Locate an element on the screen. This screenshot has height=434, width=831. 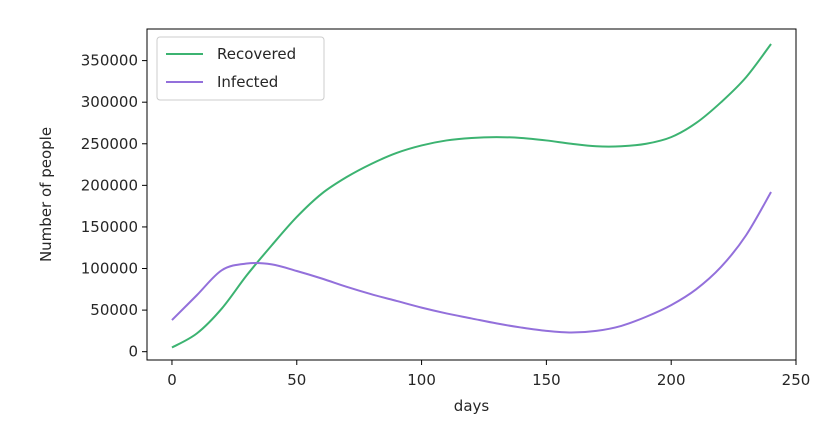
x-tick-label: 200 is located at coordinates (671, 380).